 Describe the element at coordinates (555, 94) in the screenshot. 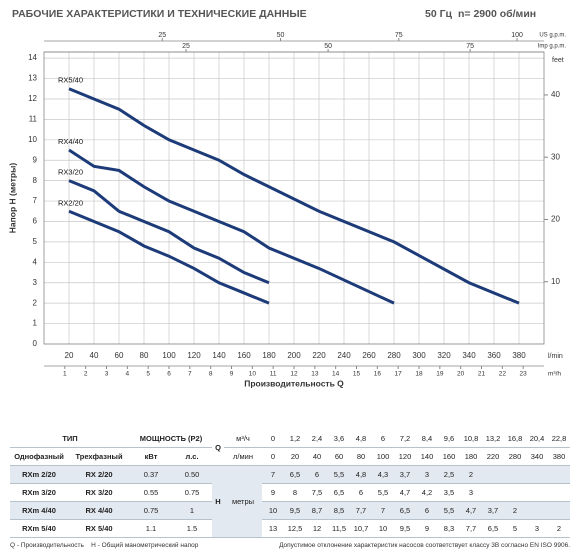

I see `y2-tick-label: 40` at that location.